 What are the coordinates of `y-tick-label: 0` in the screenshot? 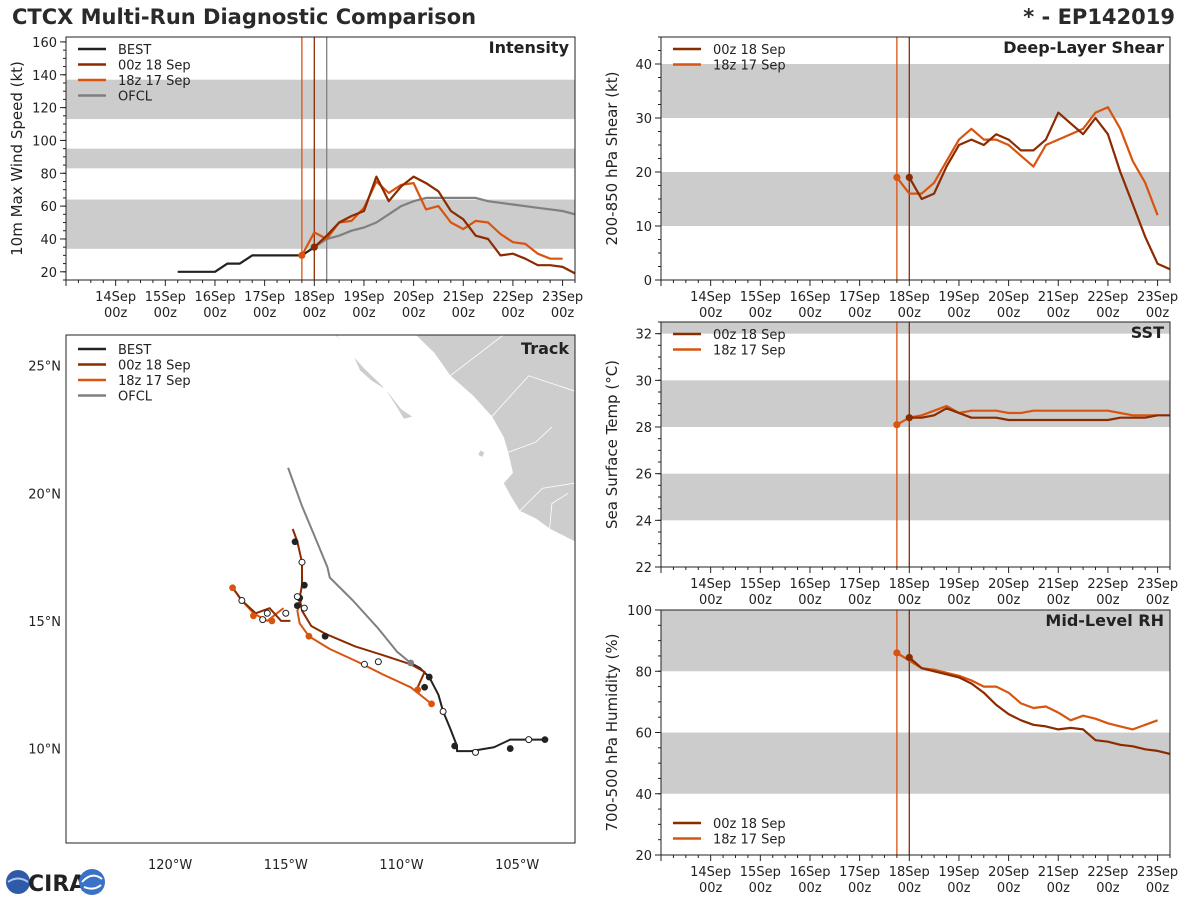 It's located at (648, 281).